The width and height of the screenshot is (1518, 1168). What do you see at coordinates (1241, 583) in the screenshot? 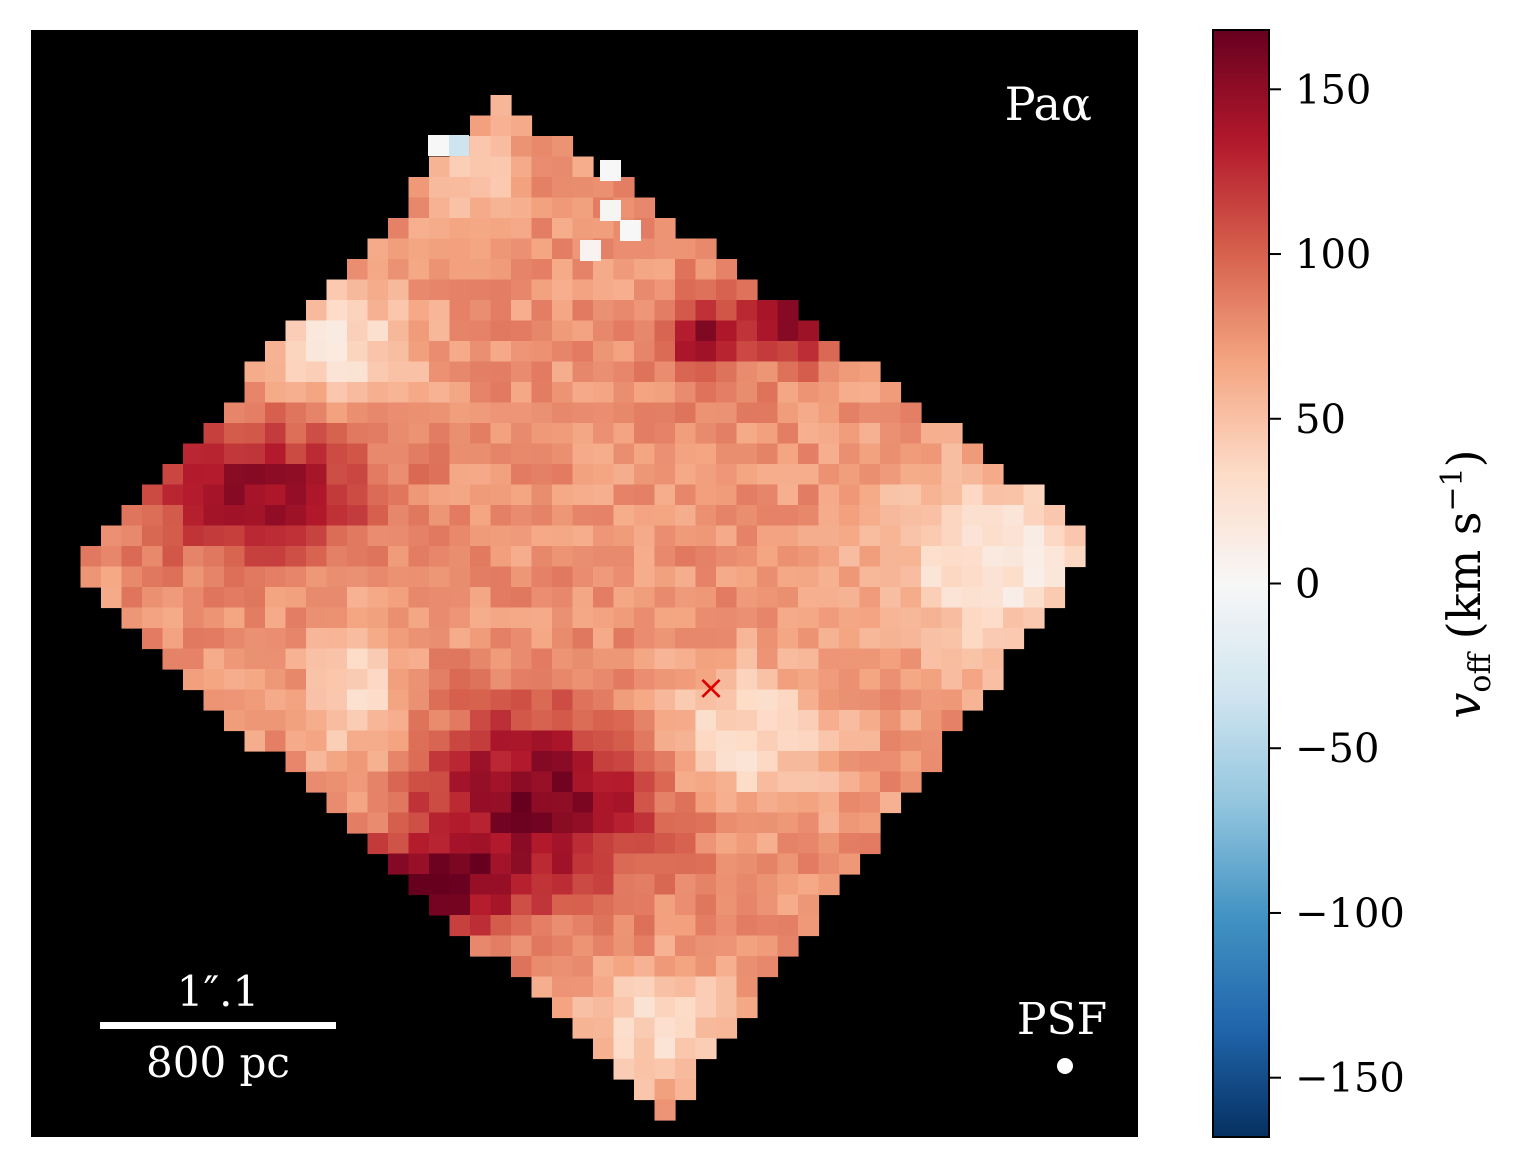
I see `colorbar` at bounding box center [1241, 583].